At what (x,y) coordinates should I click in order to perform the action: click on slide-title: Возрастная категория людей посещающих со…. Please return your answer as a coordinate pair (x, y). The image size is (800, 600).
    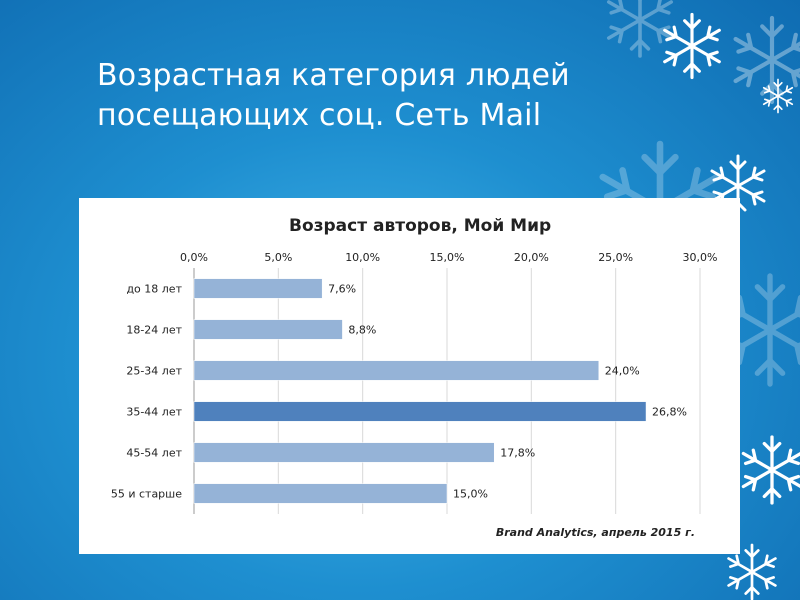
    Looking at the image, I should click on (397, 96).